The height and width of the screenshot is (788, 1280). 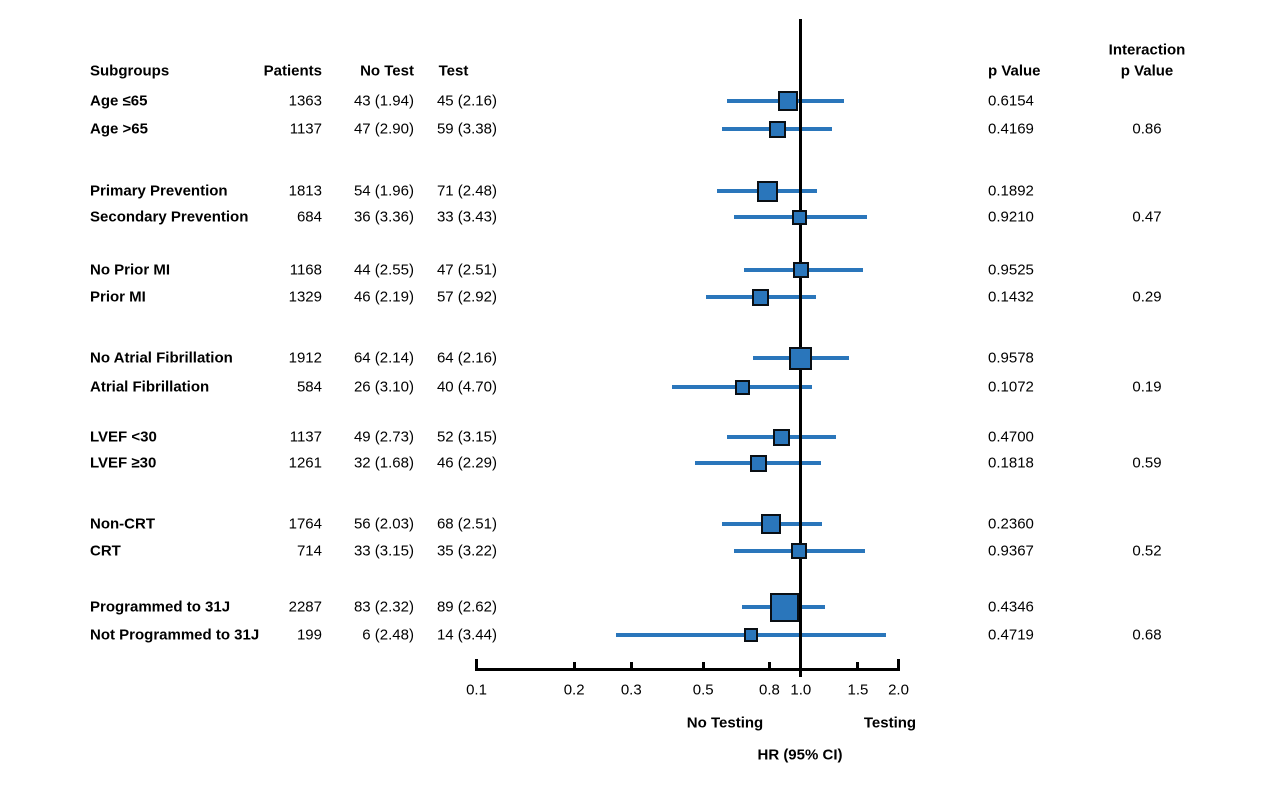 I want to click on patients-value: 714, so click(x=309, y=551).